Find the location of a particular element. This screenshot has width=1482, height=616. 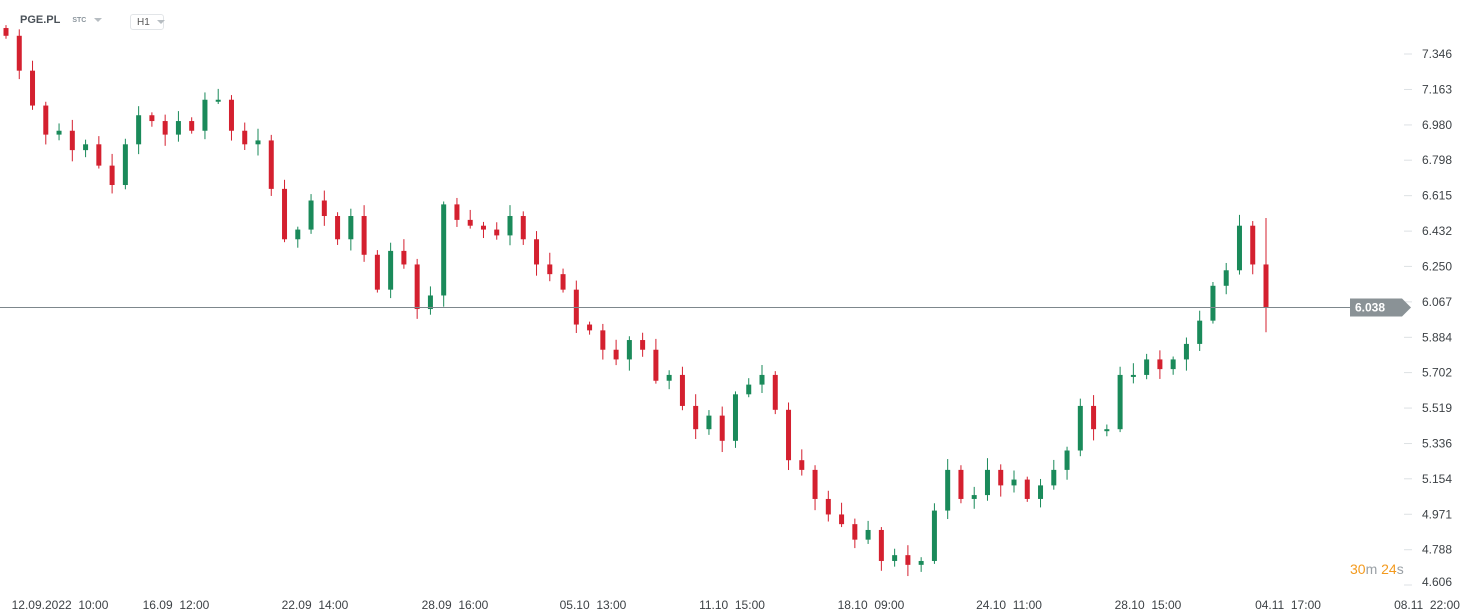

y-tick-label: 5.884 is located at coordinates (1437, 337).